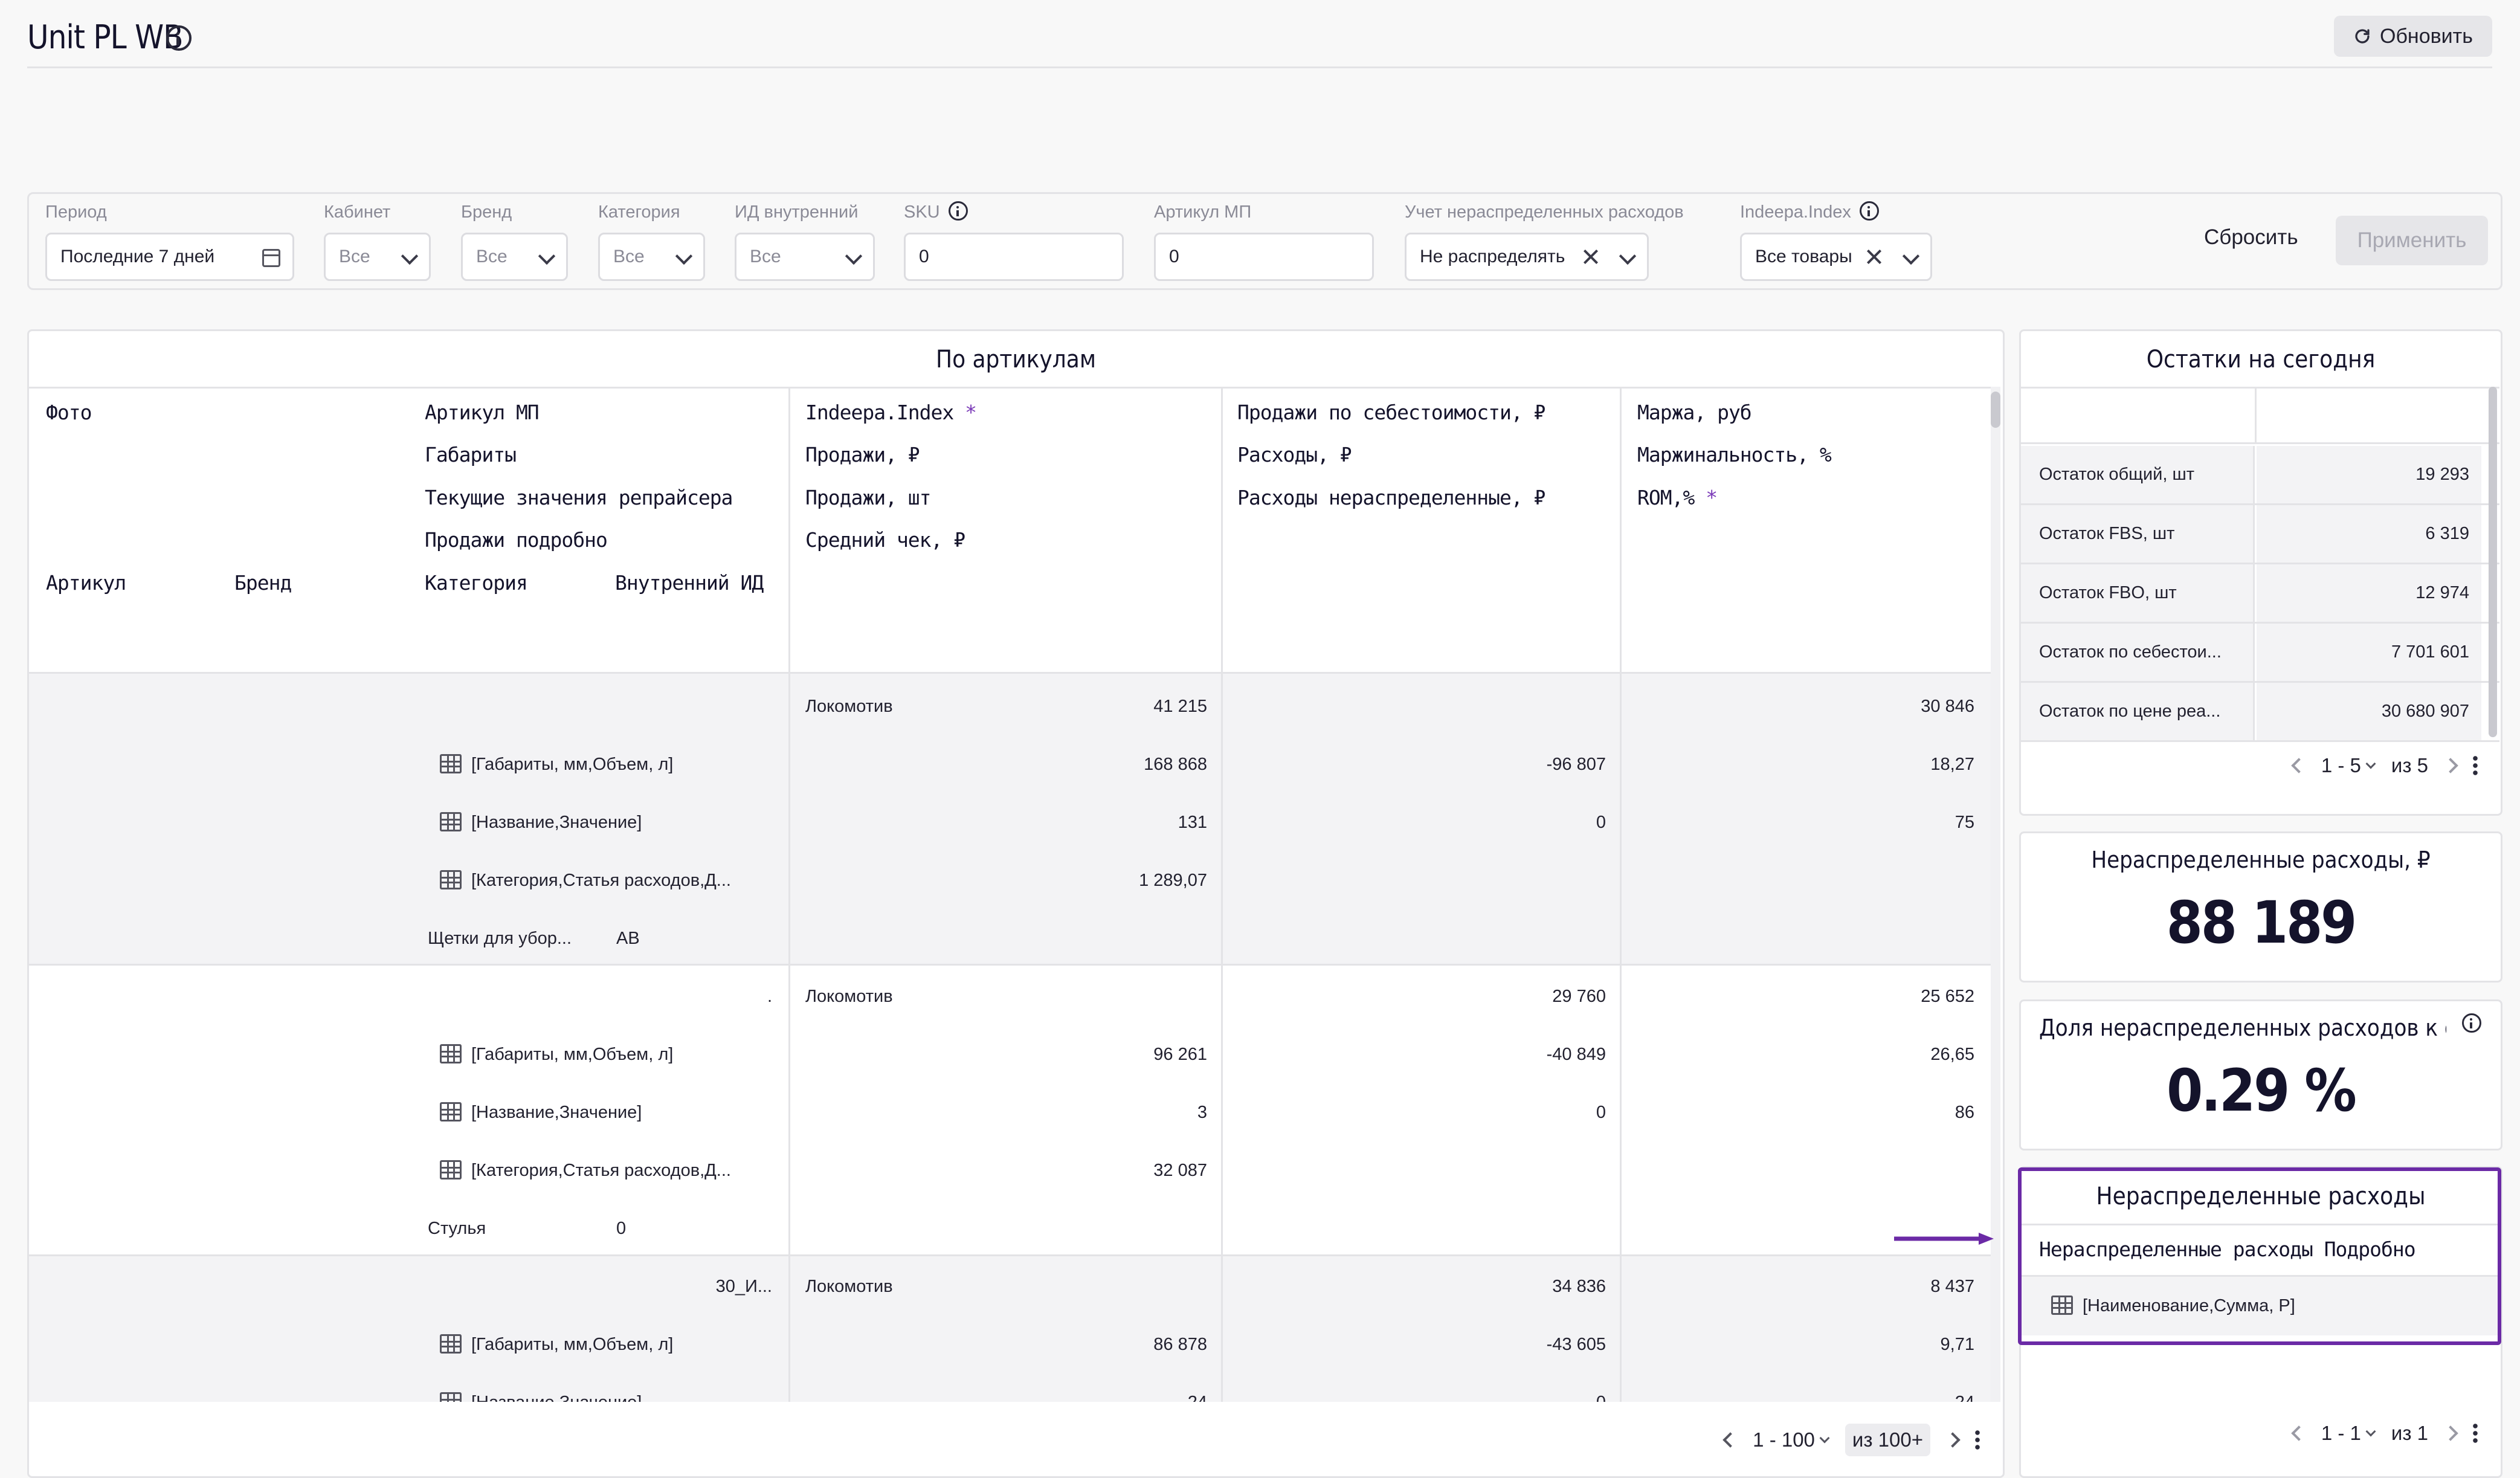 The width and height of the screenshot is (2520, 1478). Describe the element at coordinates (868, 497) in the screenshot. I see `header-sales-qty: Продажи, шт` at that location.